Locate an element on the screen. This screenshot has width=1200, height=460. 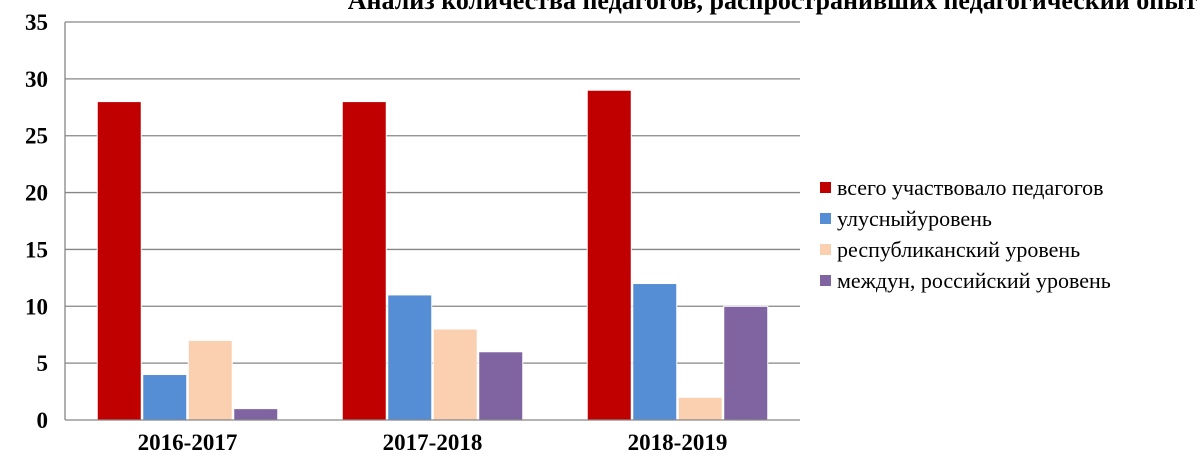
legend-label: республиканский уровень is located at coordinates (959, 249).